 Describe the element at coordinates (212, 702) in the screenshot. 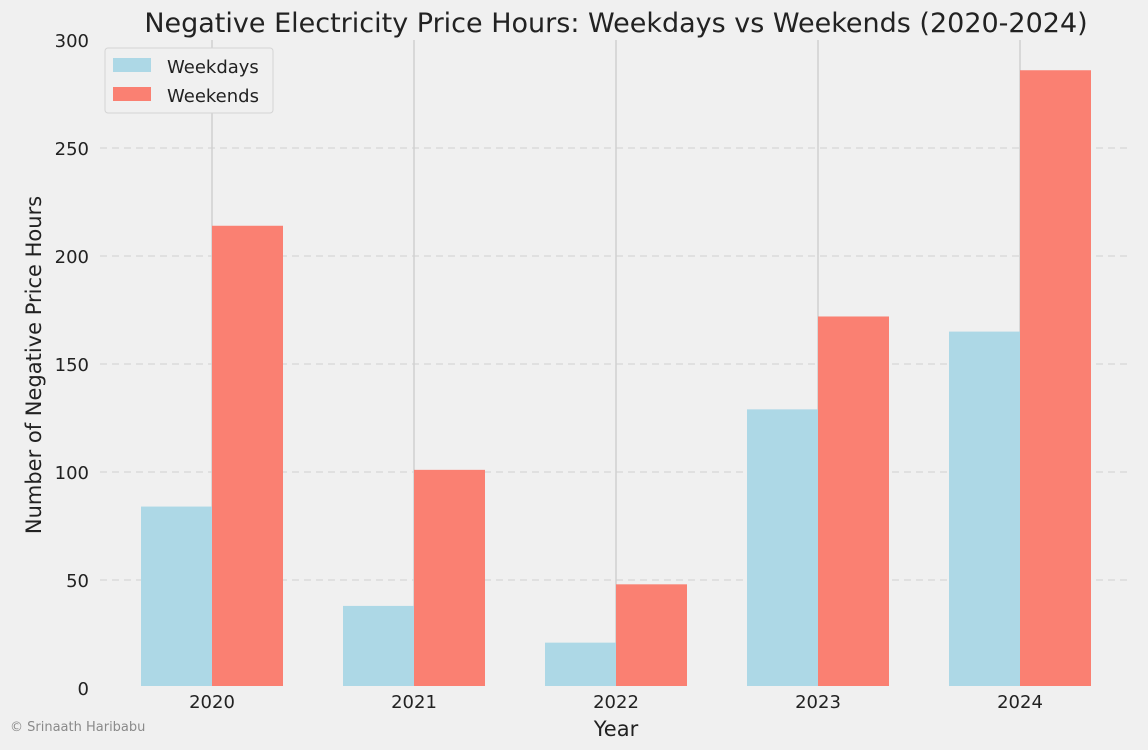

I see `x-tick-label: 2020` at that location.